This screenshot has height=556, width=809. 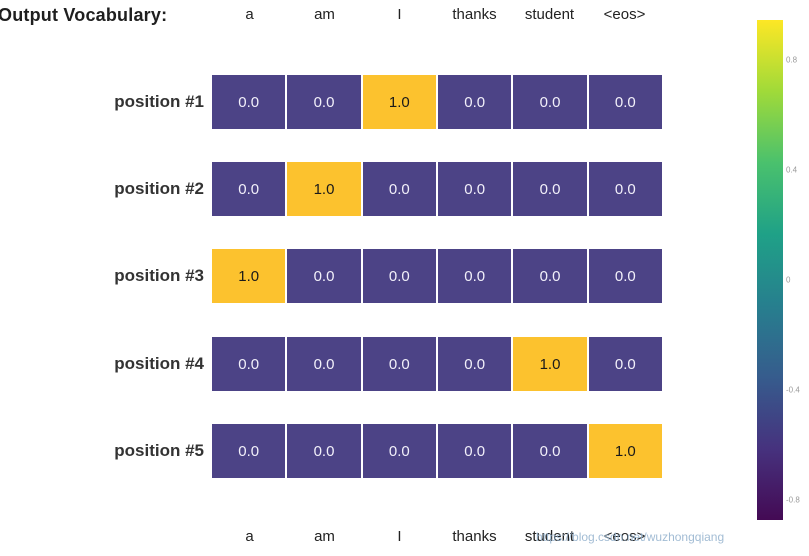 What do you see at coordinates (159, 188) in the screenshot?
I see `row-label: position #2` at bounding box center [159, 188].